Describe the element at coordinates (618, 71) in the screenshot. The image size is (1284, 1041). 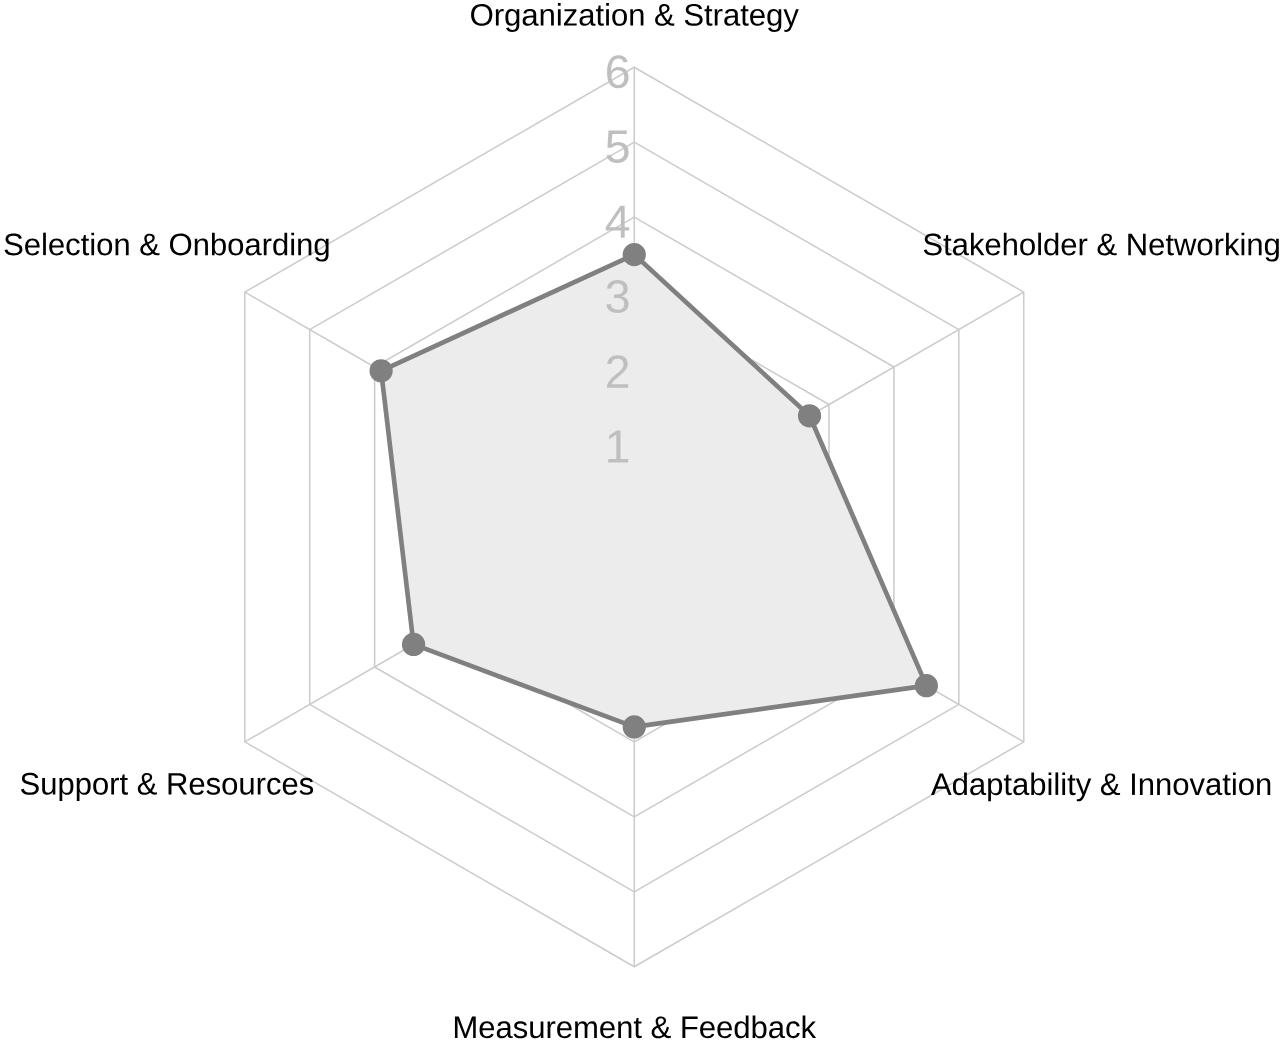
I see `y-tick-label: 6` at that location.